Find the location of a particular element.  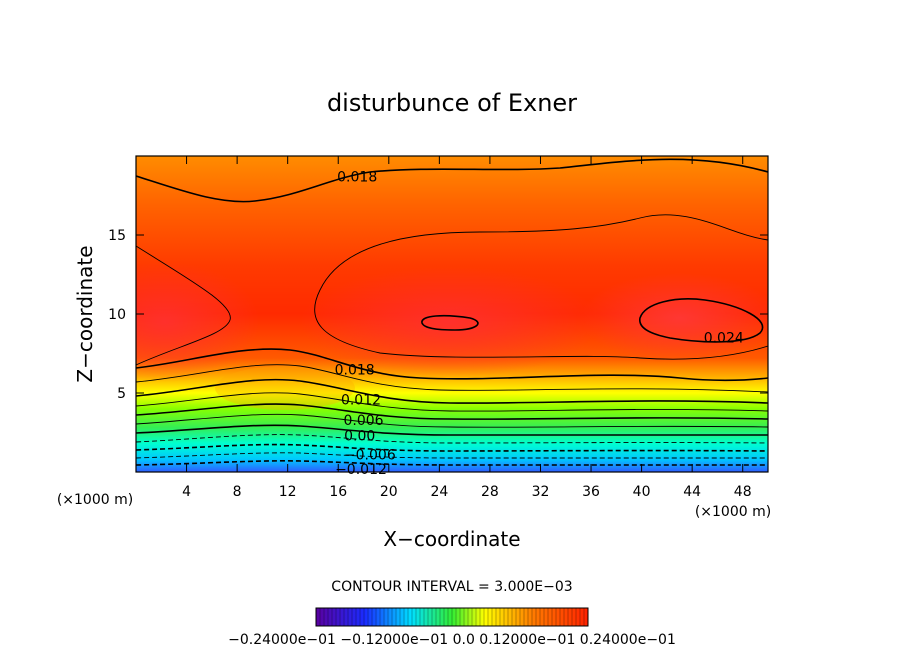

contour-line-0.024-b is located at coordinates (701, 320).